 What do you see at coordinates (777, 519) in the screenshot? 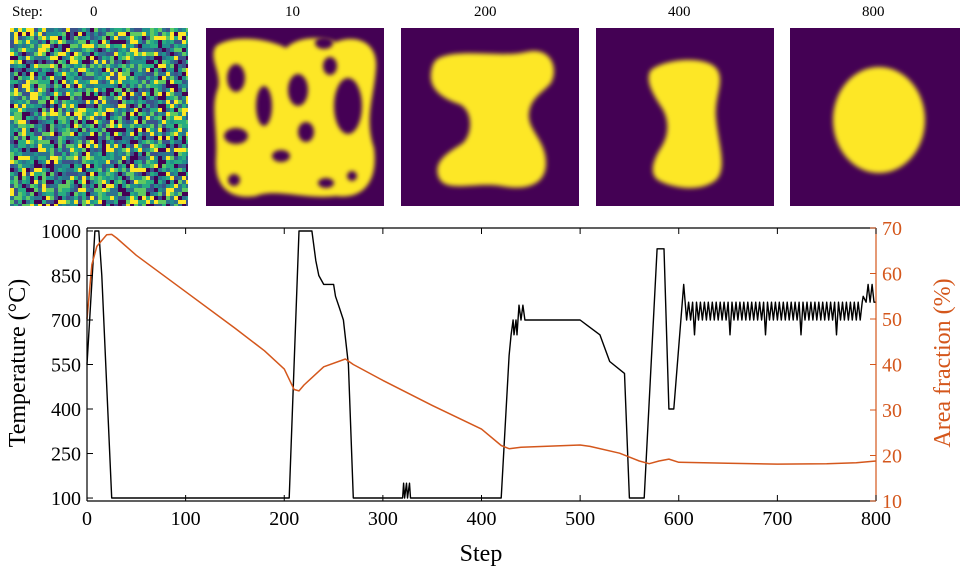
I see `x-tick-label: 700` at bounding box center [777, 519].